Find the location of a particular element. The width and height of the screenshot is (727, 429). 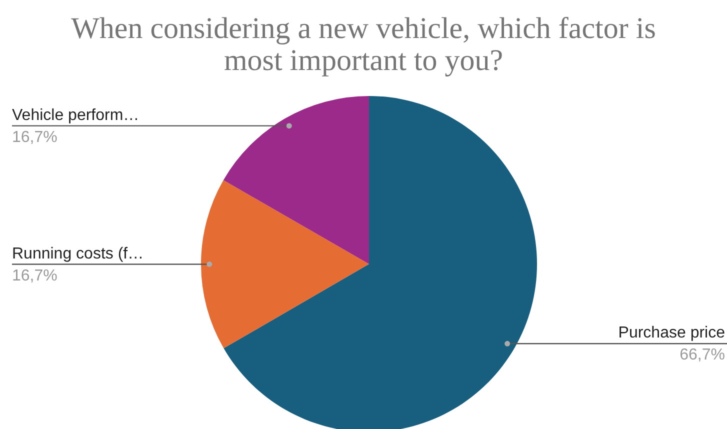

slice-label: Purchase price is located at coordinates (672, 333).